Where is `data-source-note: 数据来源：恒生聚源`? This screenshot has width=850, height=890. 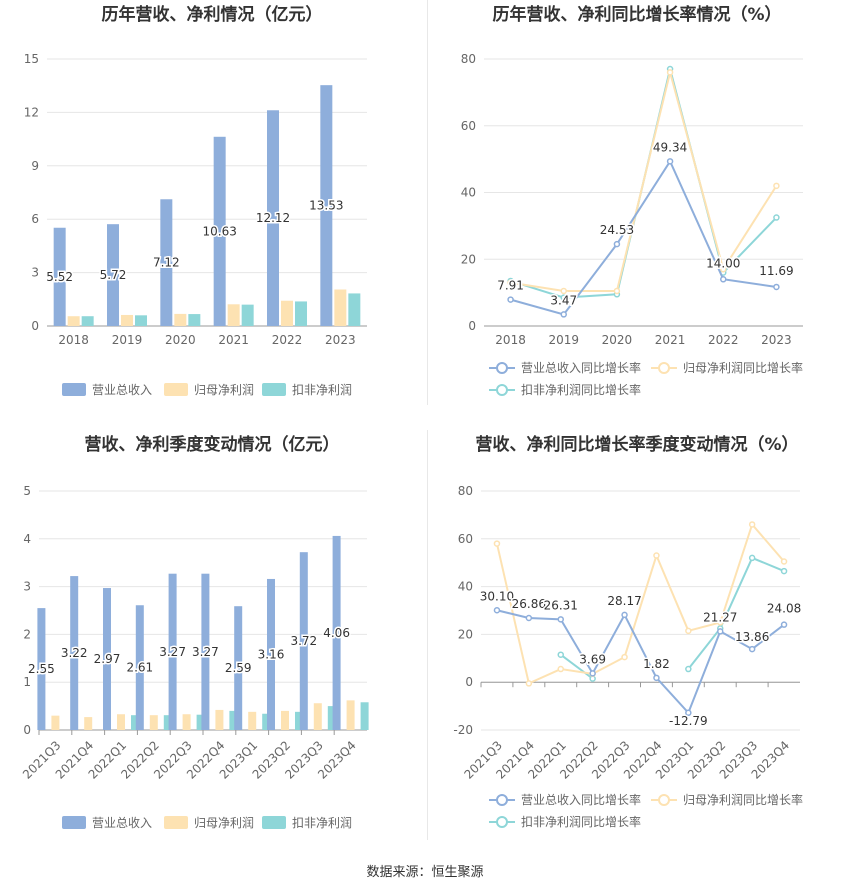
data-source-note: 数据来源：恒生聚源 is located at coordinates (425, 872).